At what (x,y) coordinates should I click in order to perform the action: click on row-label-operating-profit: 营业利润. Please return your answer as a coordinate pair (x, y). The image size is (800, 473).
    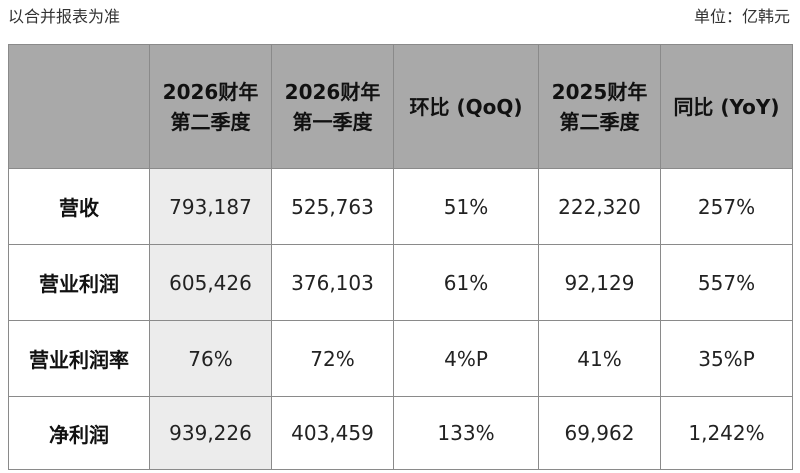
    Looking at the image, I should click on (79, 282).